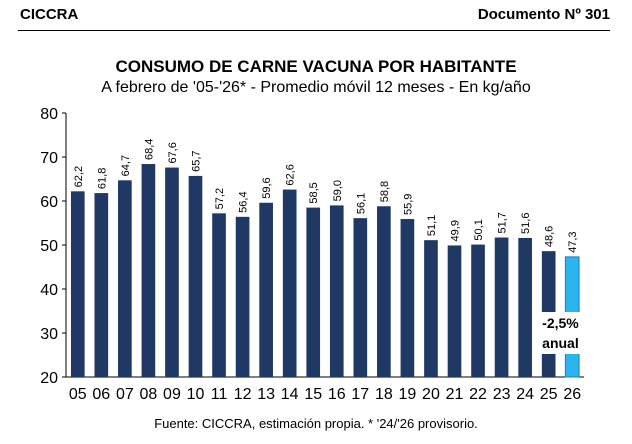  I want to click on data-label: 68,4, so click(149, 149).